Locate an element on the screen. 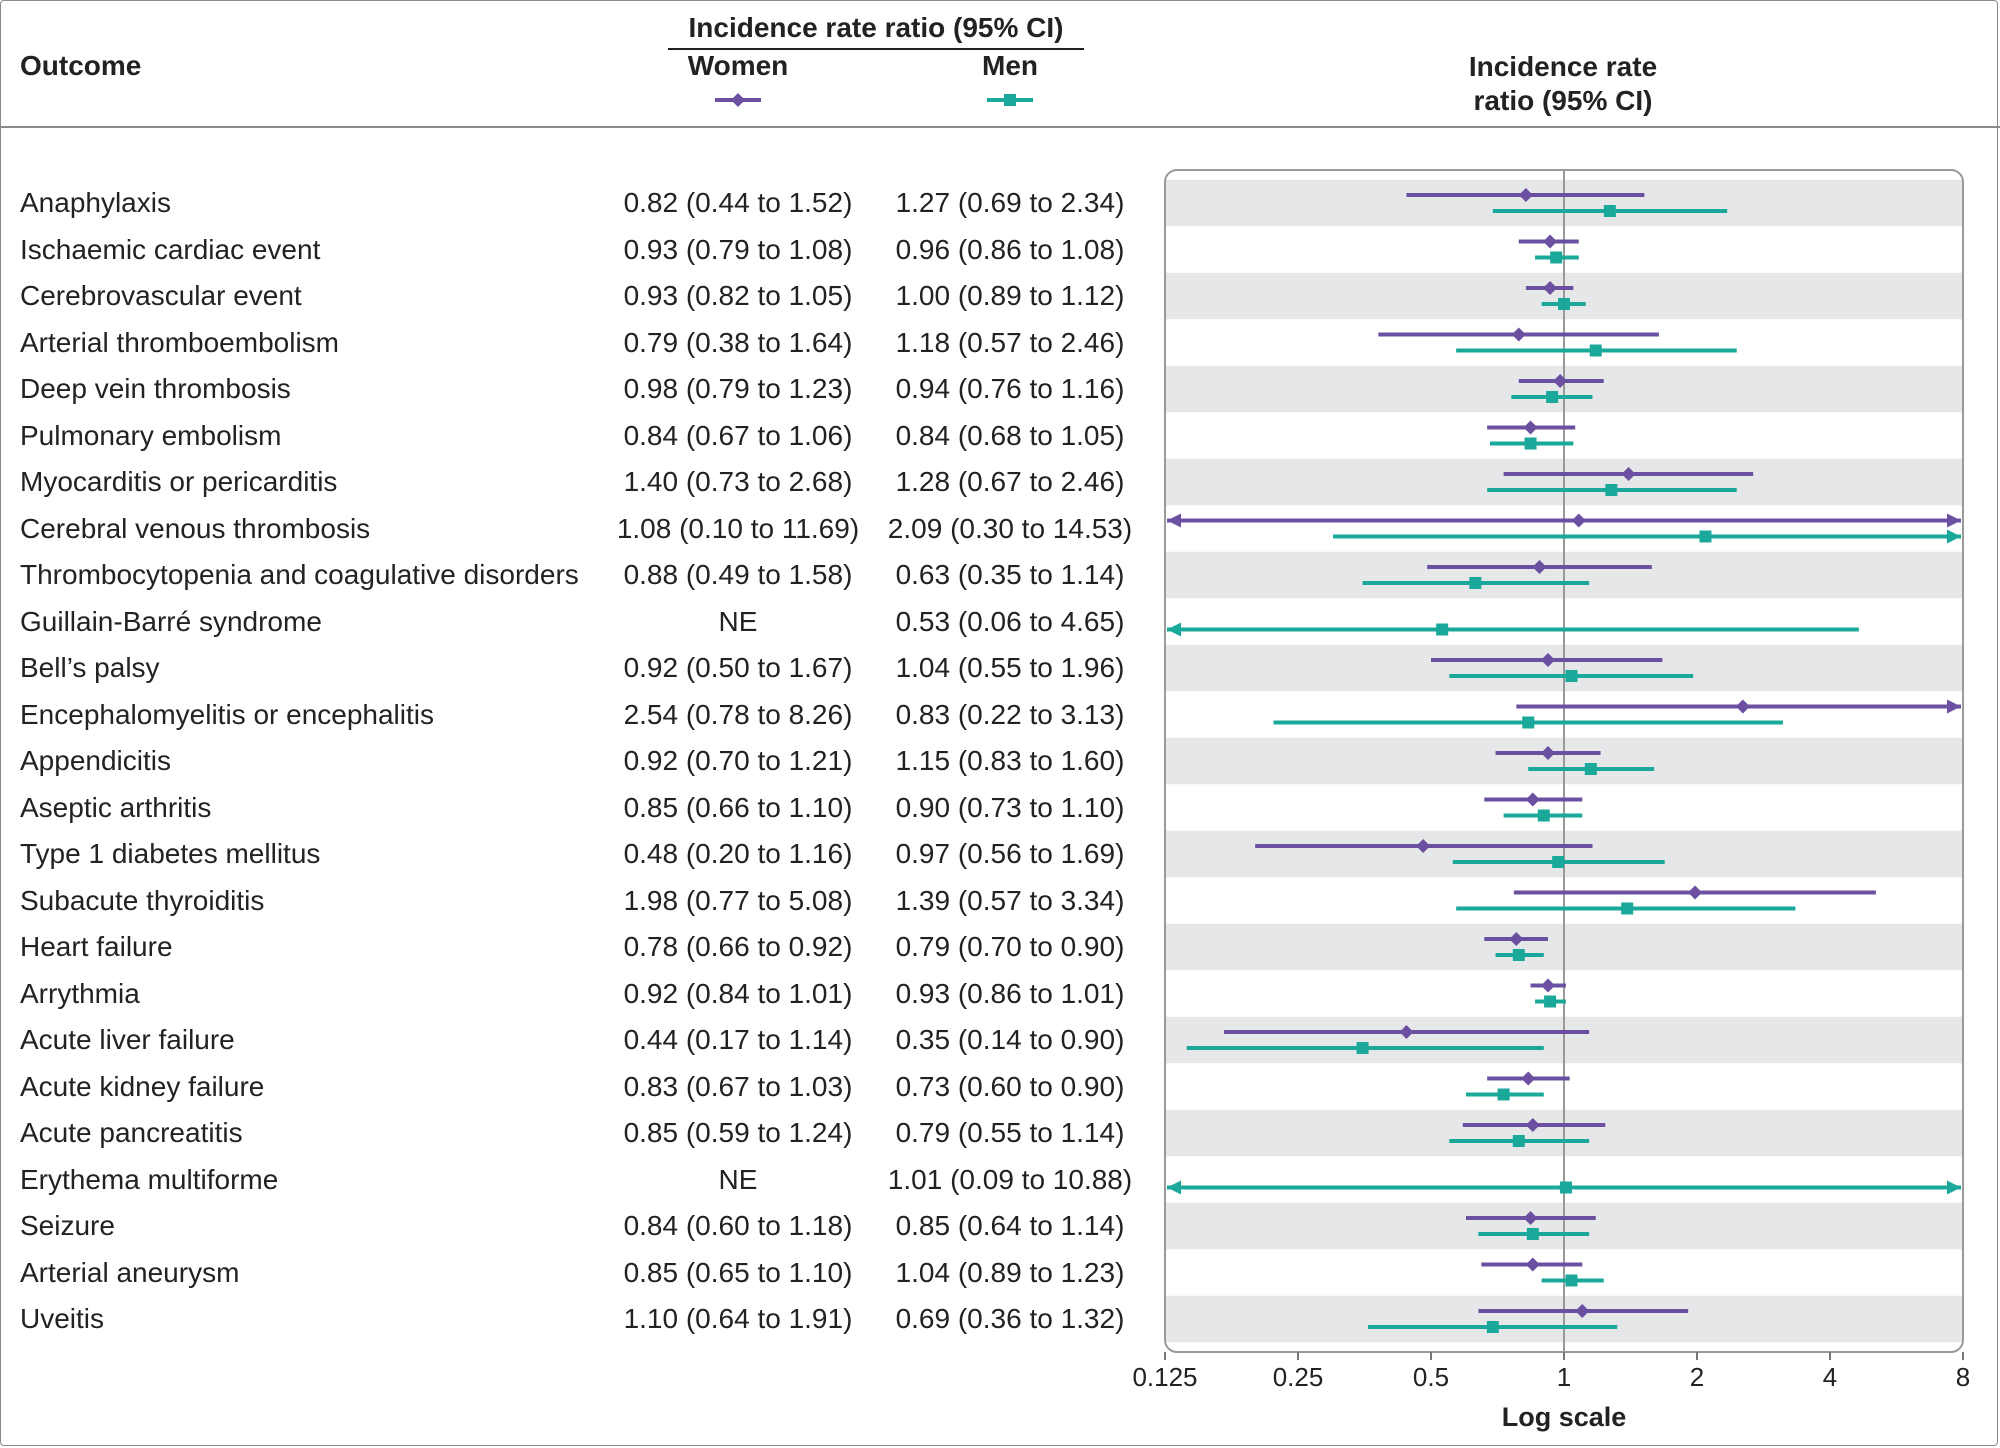 This screenshot has width=2000, height=1448. outcome-cell: Acute kidney failure is located at coordinates (142, 1086).